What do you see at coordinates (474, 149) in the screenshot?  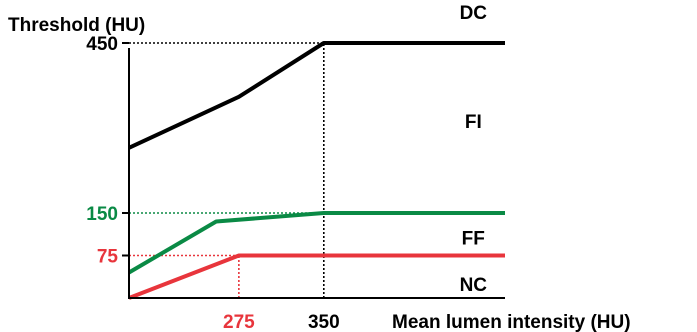 I see `region-labels: DC FI FF NC` at bounding box center [474, 149].